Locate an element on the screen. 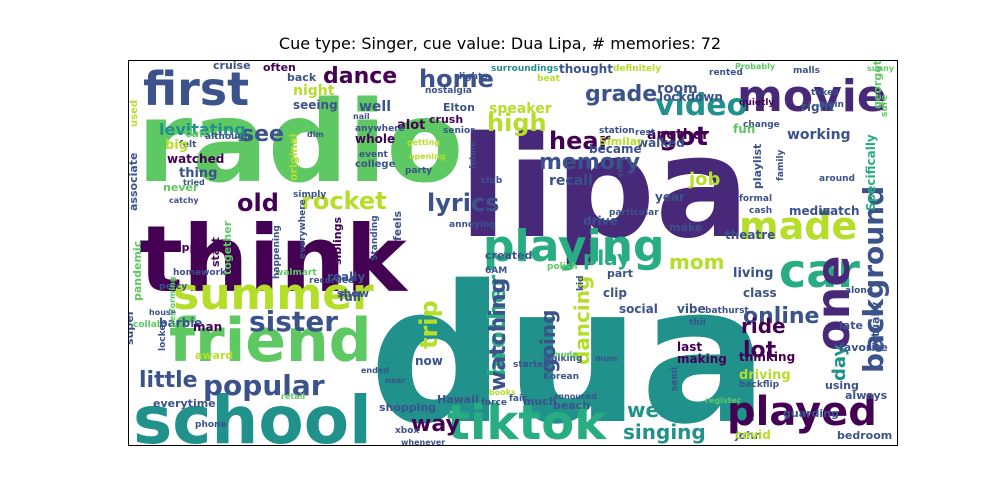 This screenshot has height=500, width=1000. word-late: late is located at coordinates (851, 325).